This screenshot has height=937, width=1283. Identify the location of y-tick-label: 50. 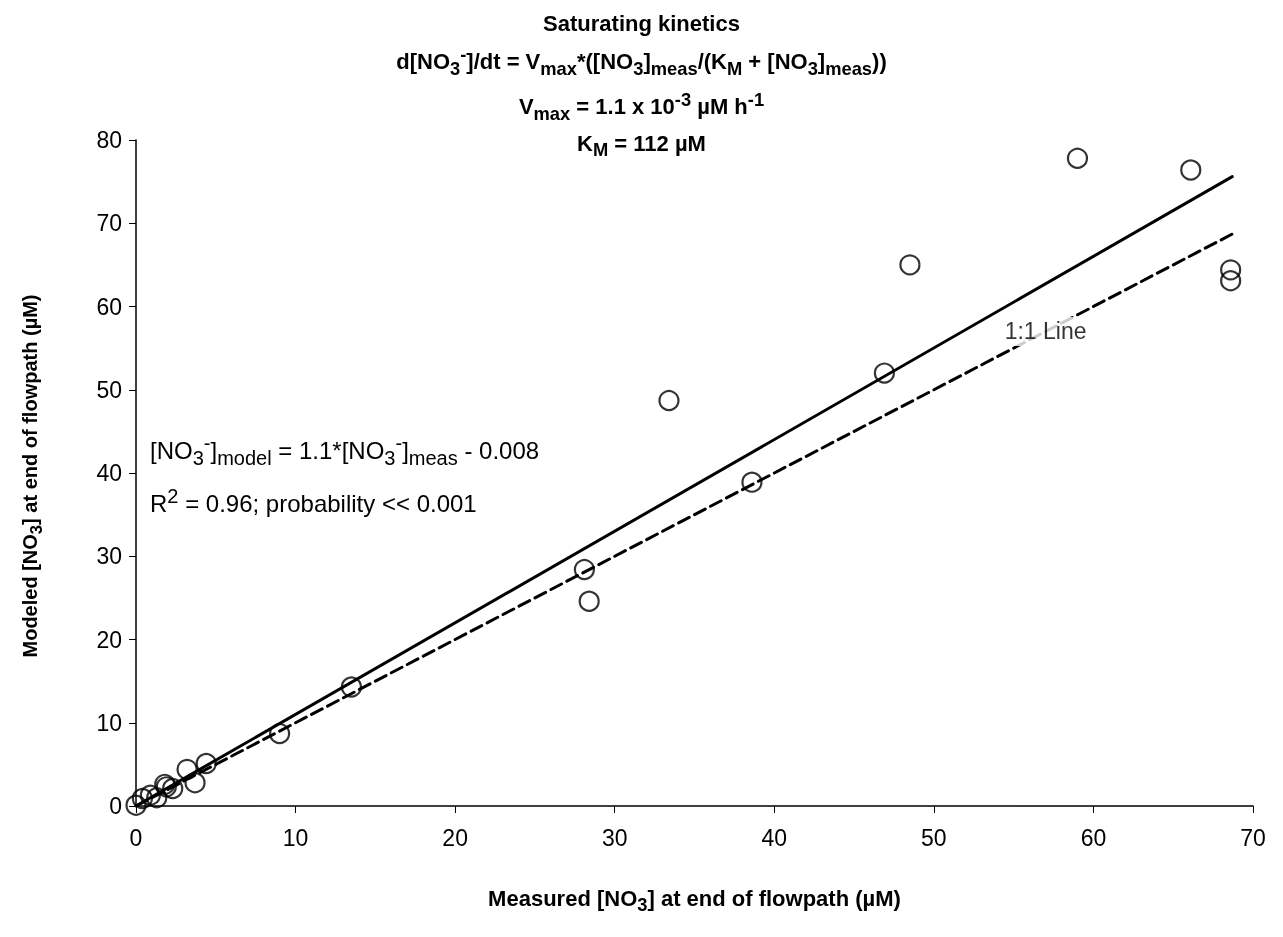
(109, 389).